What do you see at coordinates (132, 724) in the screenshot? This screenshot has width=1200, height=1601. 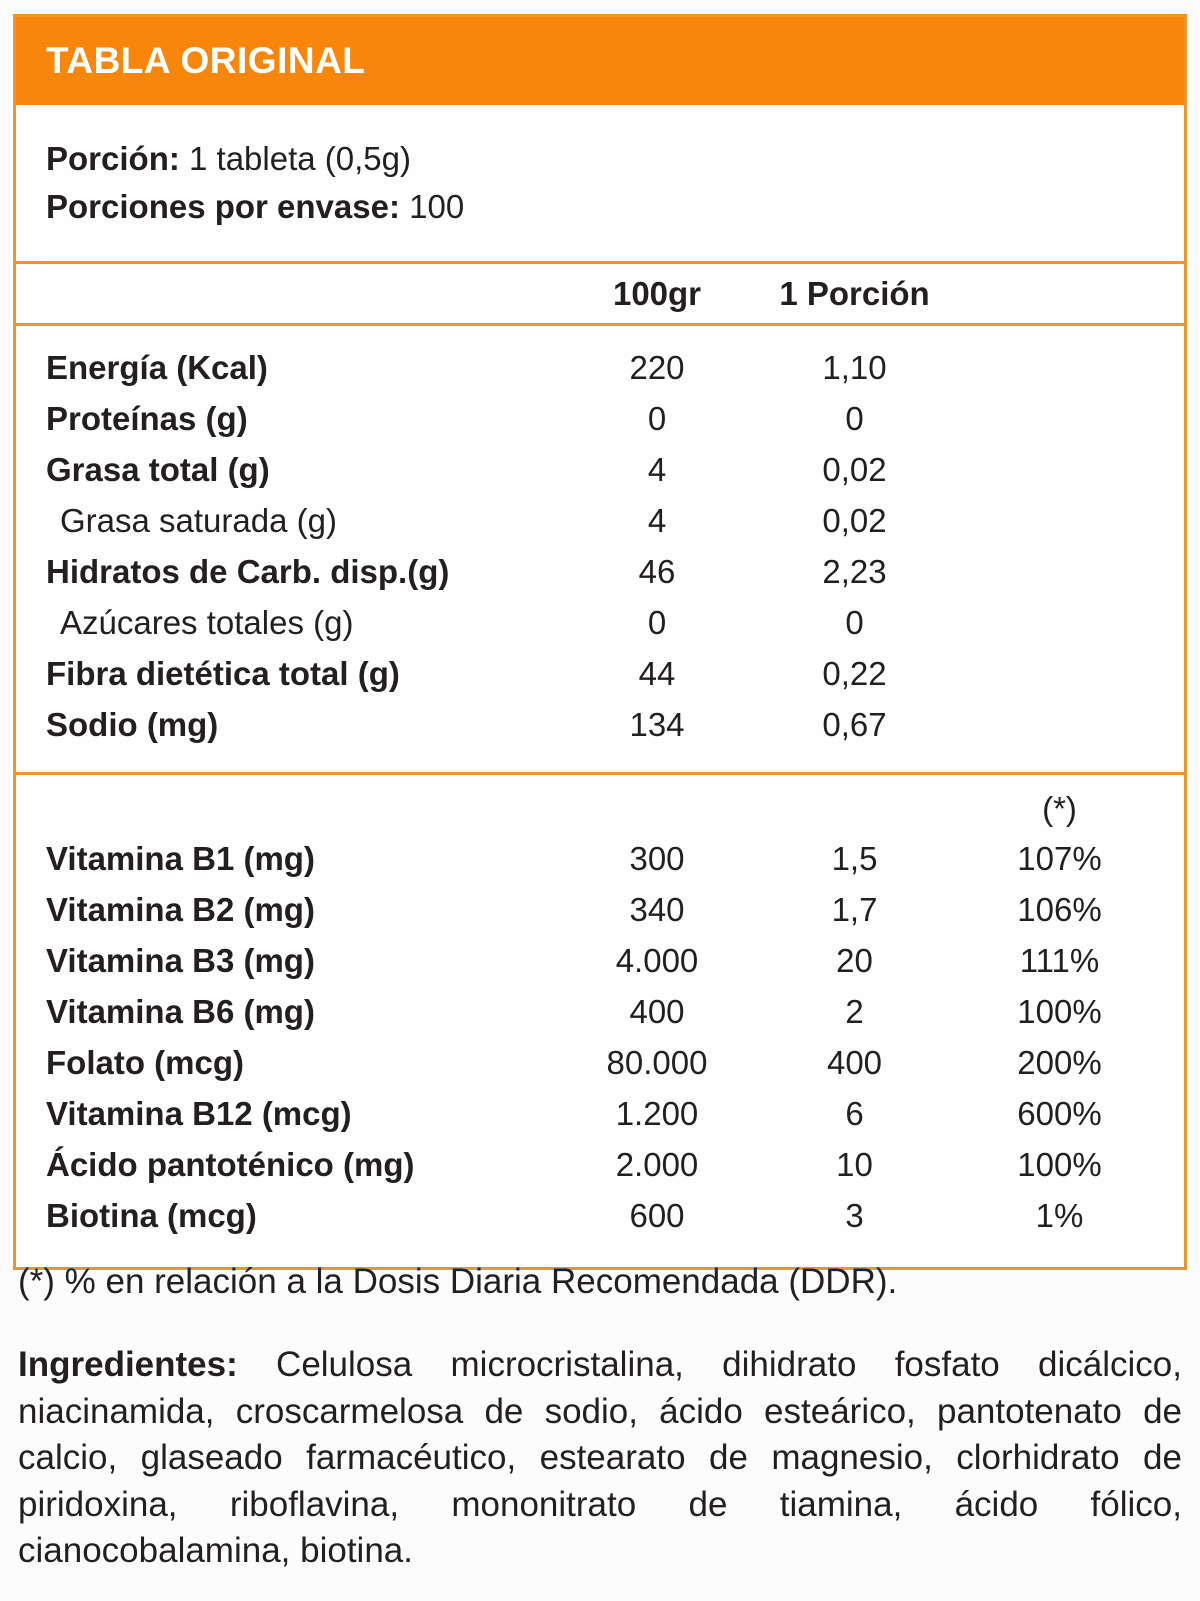 I see `nutrient-label: Sodio (mg)` at bounding box center [132, 724].